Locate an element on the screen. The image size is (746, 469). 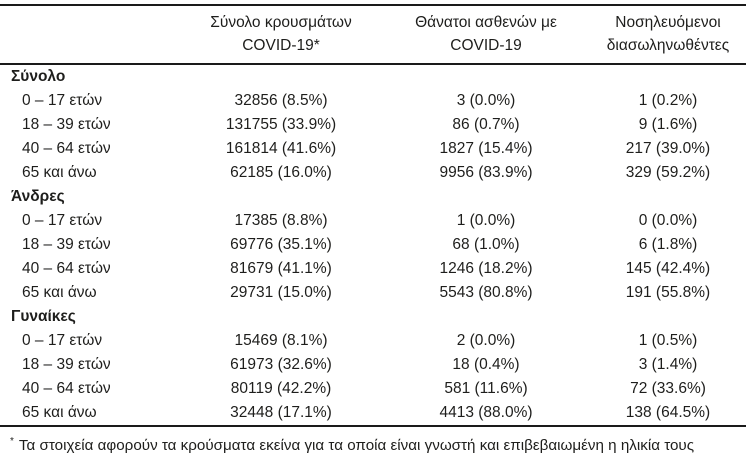
intubated-cell: 3 (1.4%) is located at coordinates (668, 364).